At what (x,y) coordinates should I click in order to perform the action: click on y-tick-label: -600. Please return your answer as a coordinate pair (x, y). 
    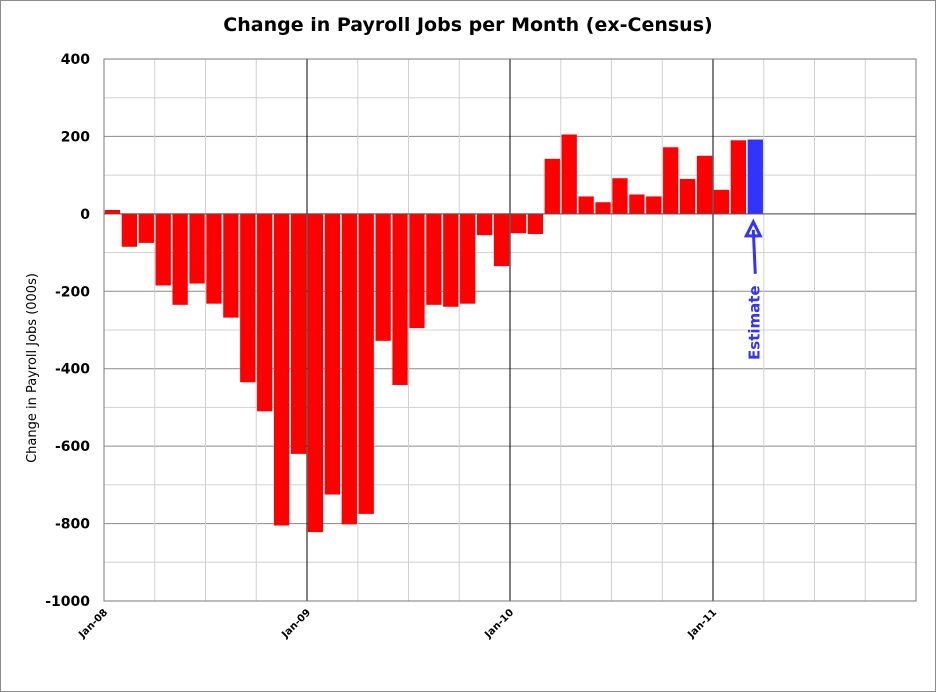
    Looking at the image, I should click on (72, 447).